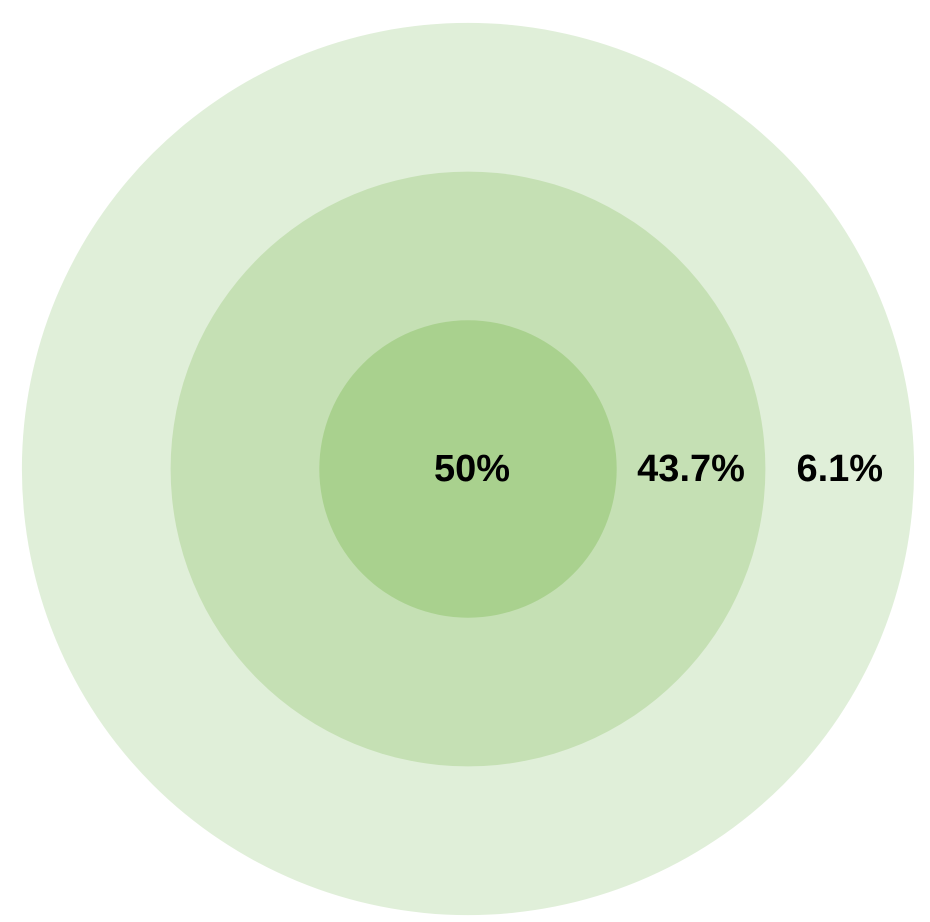 This screenshot has height=922, width=930. Describe the element at coordinates (472, 469) in the screenshot. I see `data-label: 50%` at that location.